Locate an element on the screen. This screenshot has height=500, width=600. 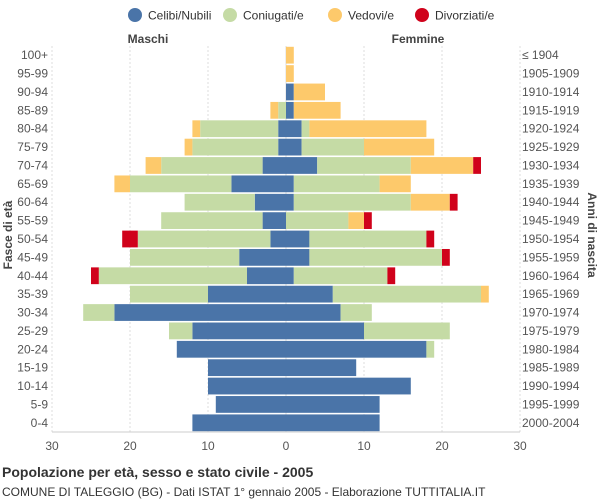
age-group-label: 0-4 is located at coordinates (40, 423).